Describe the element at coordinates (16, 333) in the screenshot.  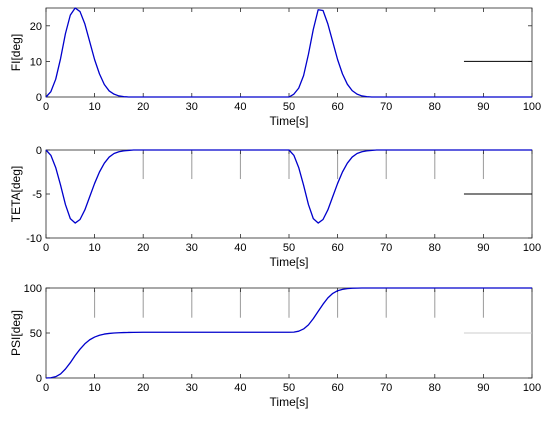
I see `y-axis-label: PSI[deg]` at that location.